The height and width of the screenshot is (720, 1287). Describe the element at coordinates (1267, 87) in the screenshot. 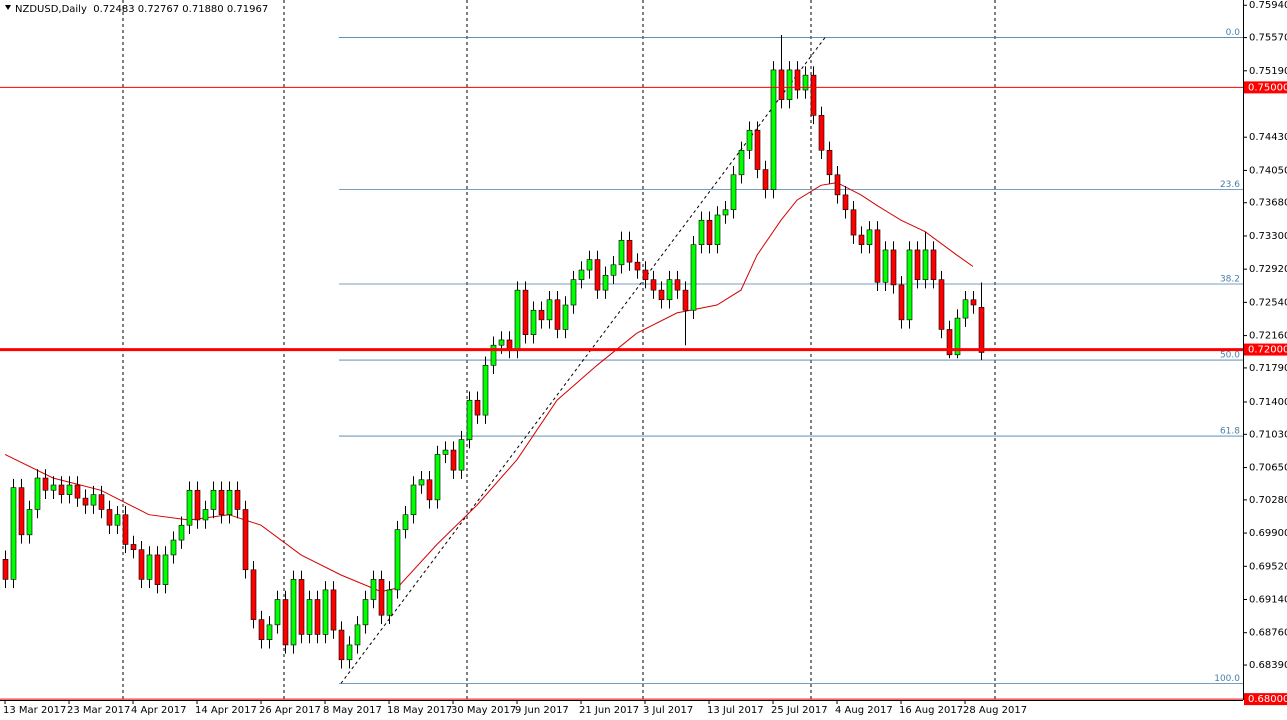

I see `level-label: 0.75000` at that location.